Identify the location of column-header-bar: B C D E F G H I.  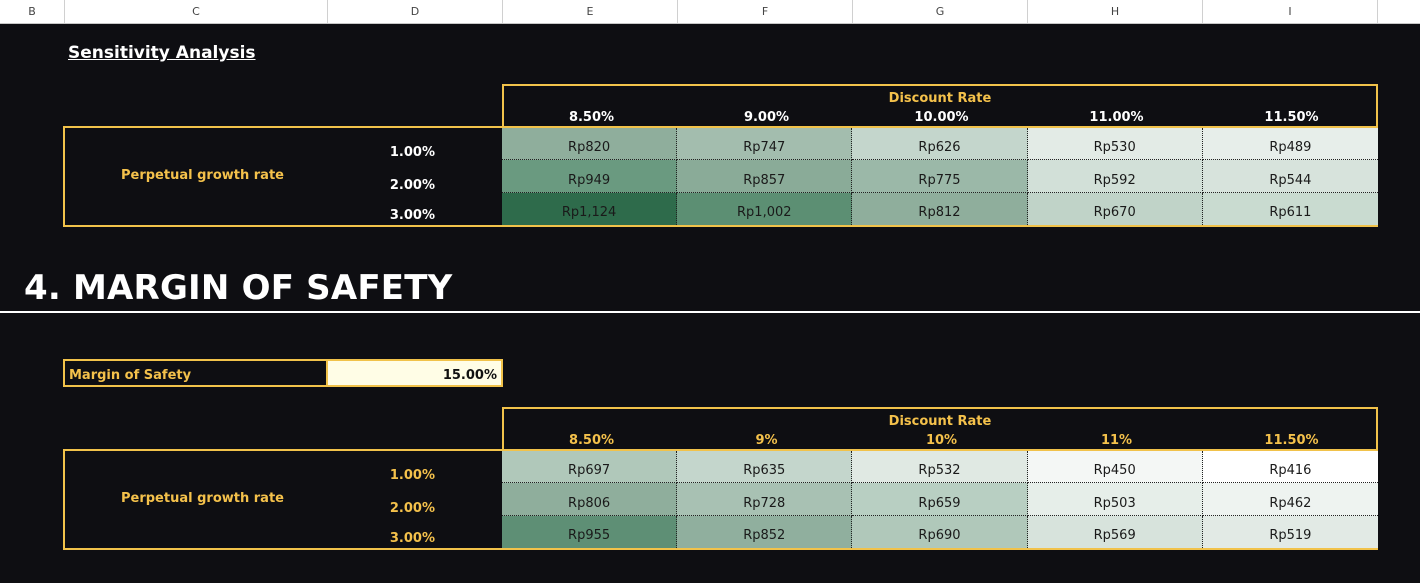
(710, 12).